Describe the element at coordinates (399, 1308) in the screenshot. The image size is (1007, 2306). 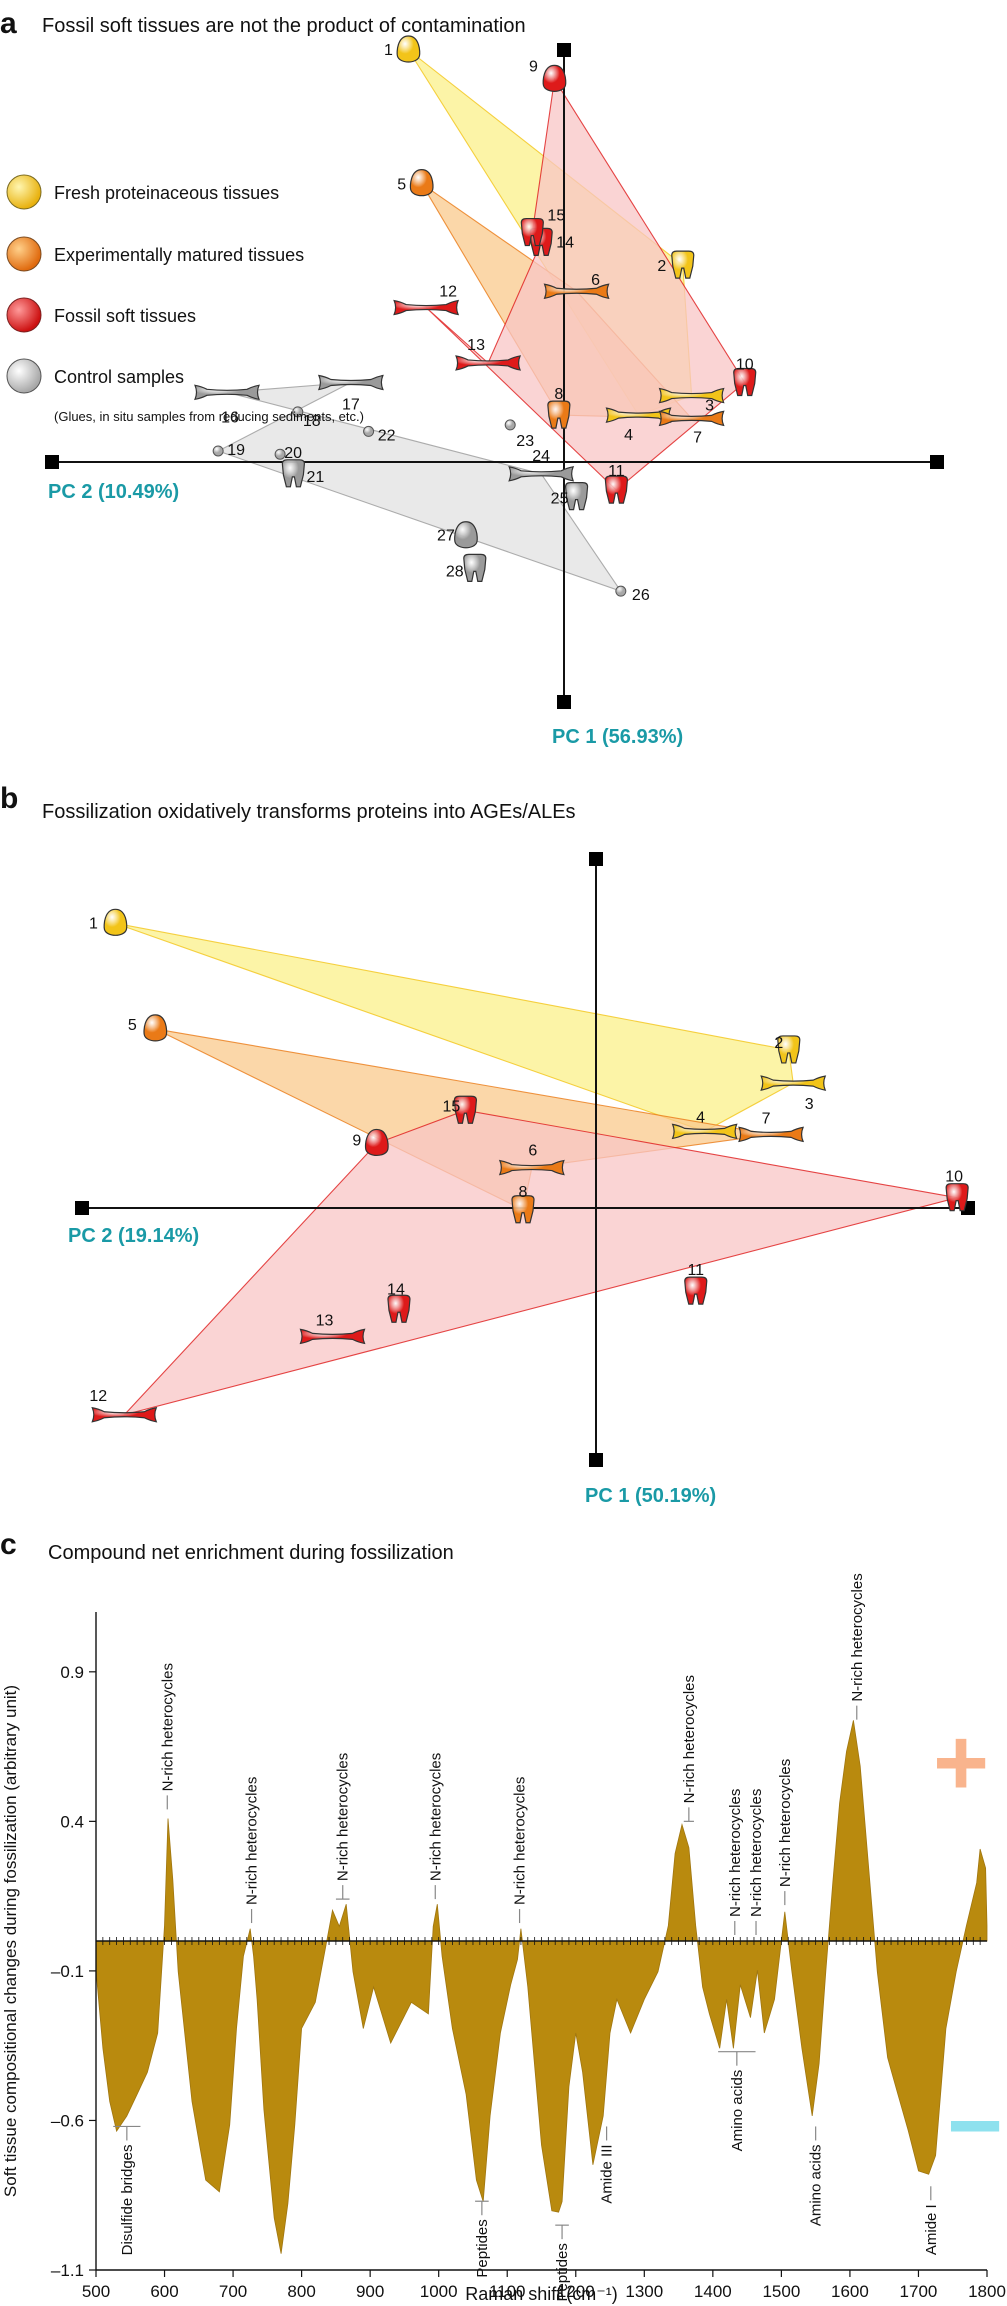
I see `sample-14-marker` at that location.